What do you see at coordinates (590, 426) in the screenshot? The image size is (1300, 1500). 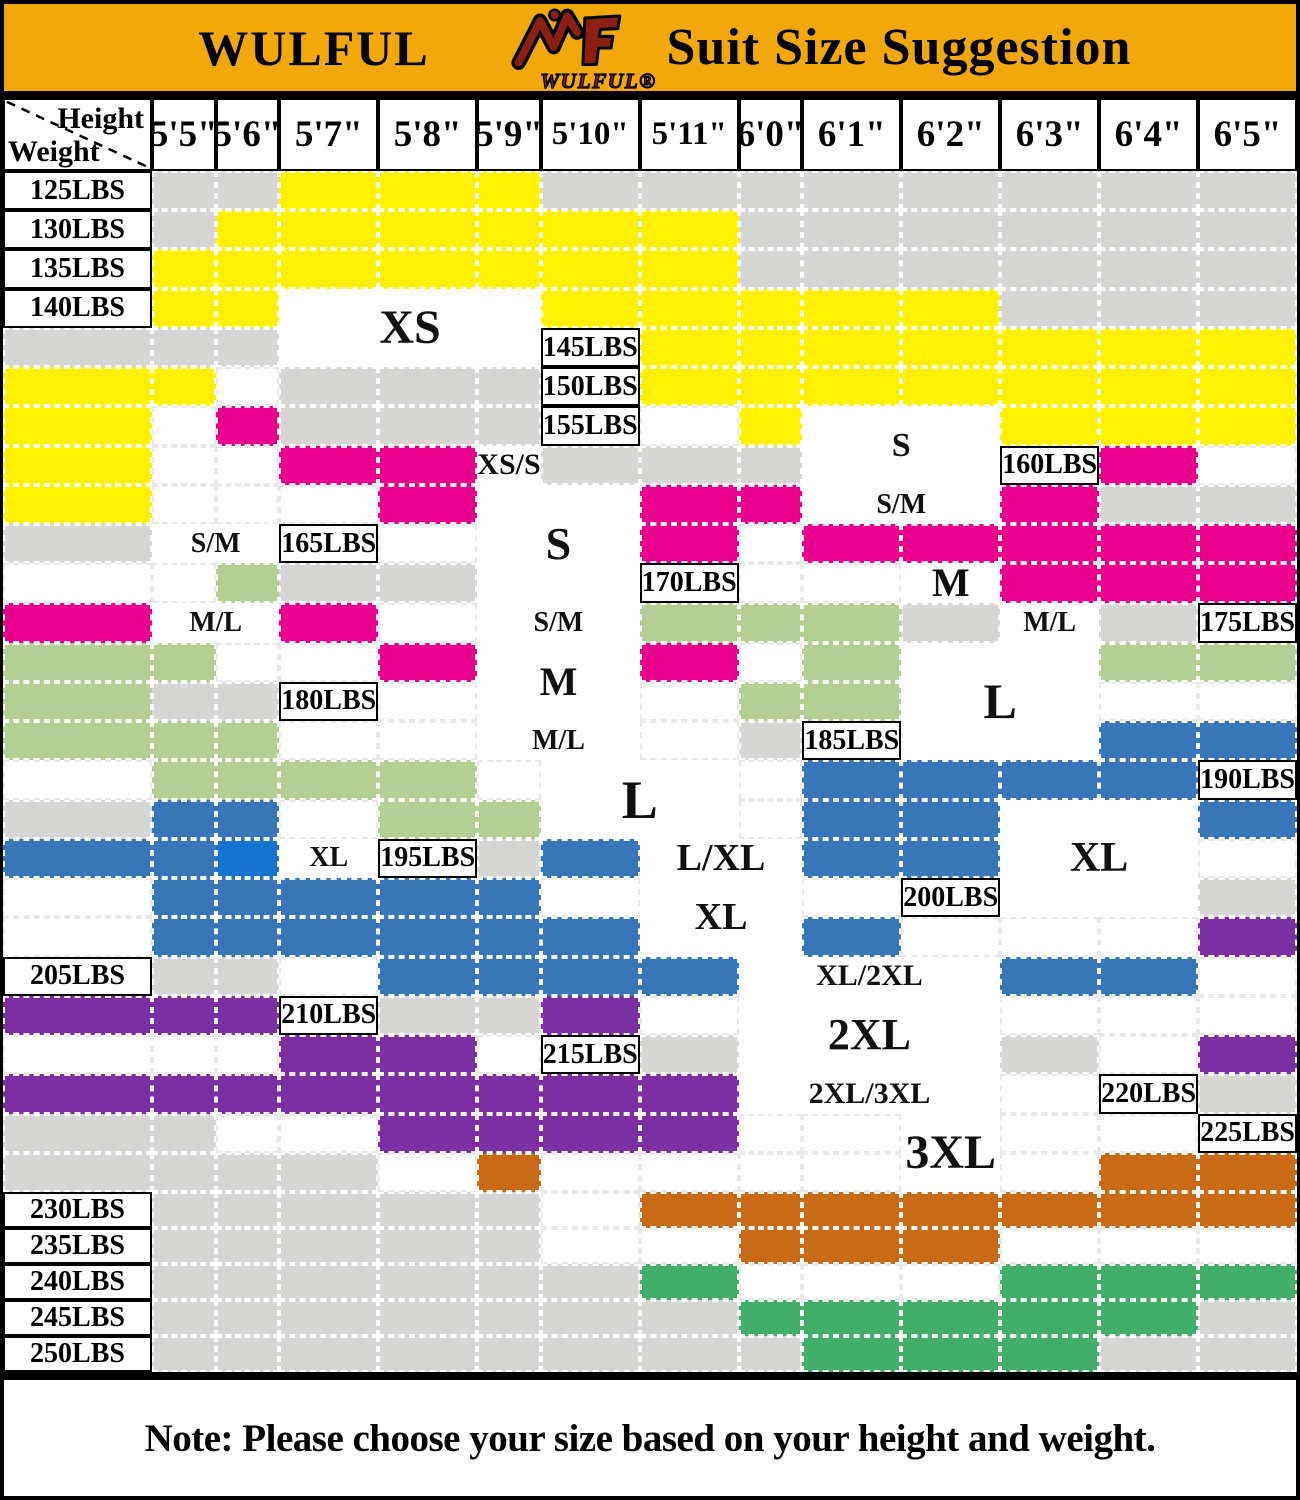 I see `weight-row-label: 155LBS` at bounding box center [590, 426].